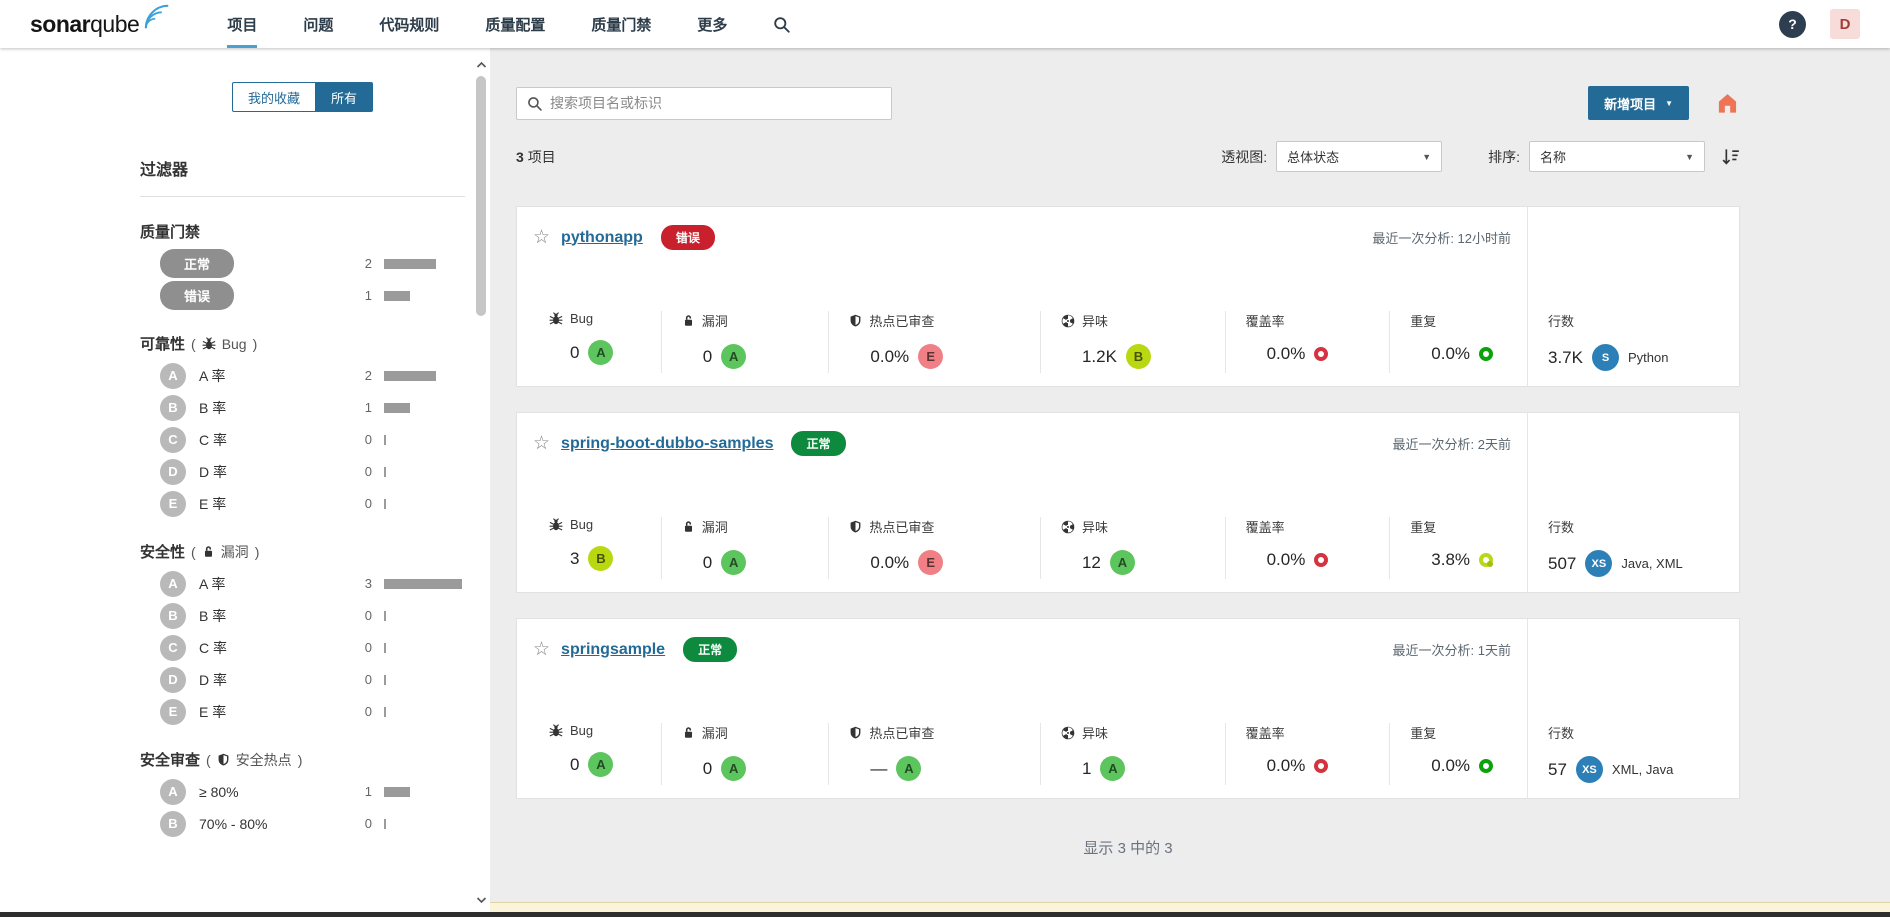  What do you see at coordinates (712, 25) in the screenshot?
I see `nav-item: 更多` at bounding box center [712, 25].